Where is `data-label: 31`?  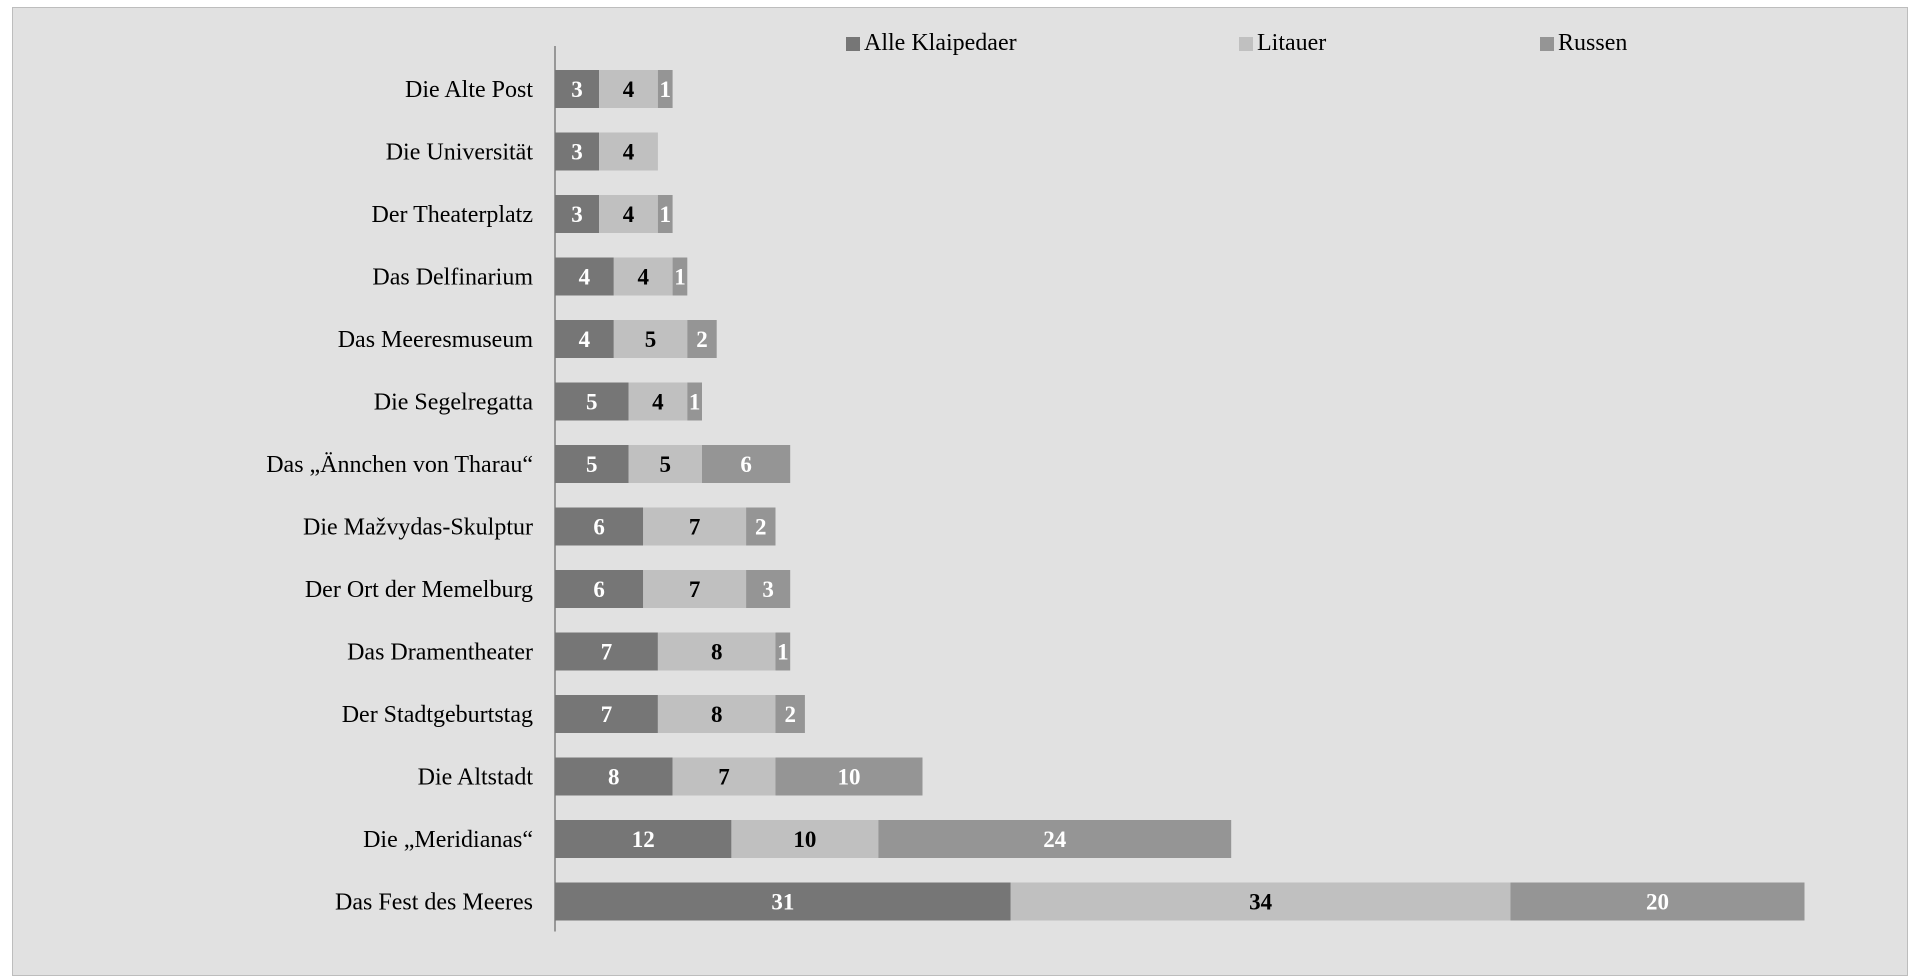 data-label: 31 is located at coordinates (782, 902).